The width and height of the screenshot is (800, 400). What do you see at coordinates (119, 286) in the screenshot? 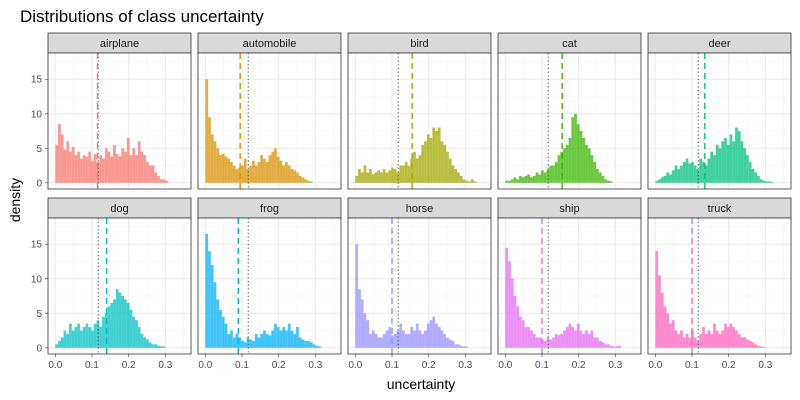
I see `panel-border` at bounding box center [119, 286].